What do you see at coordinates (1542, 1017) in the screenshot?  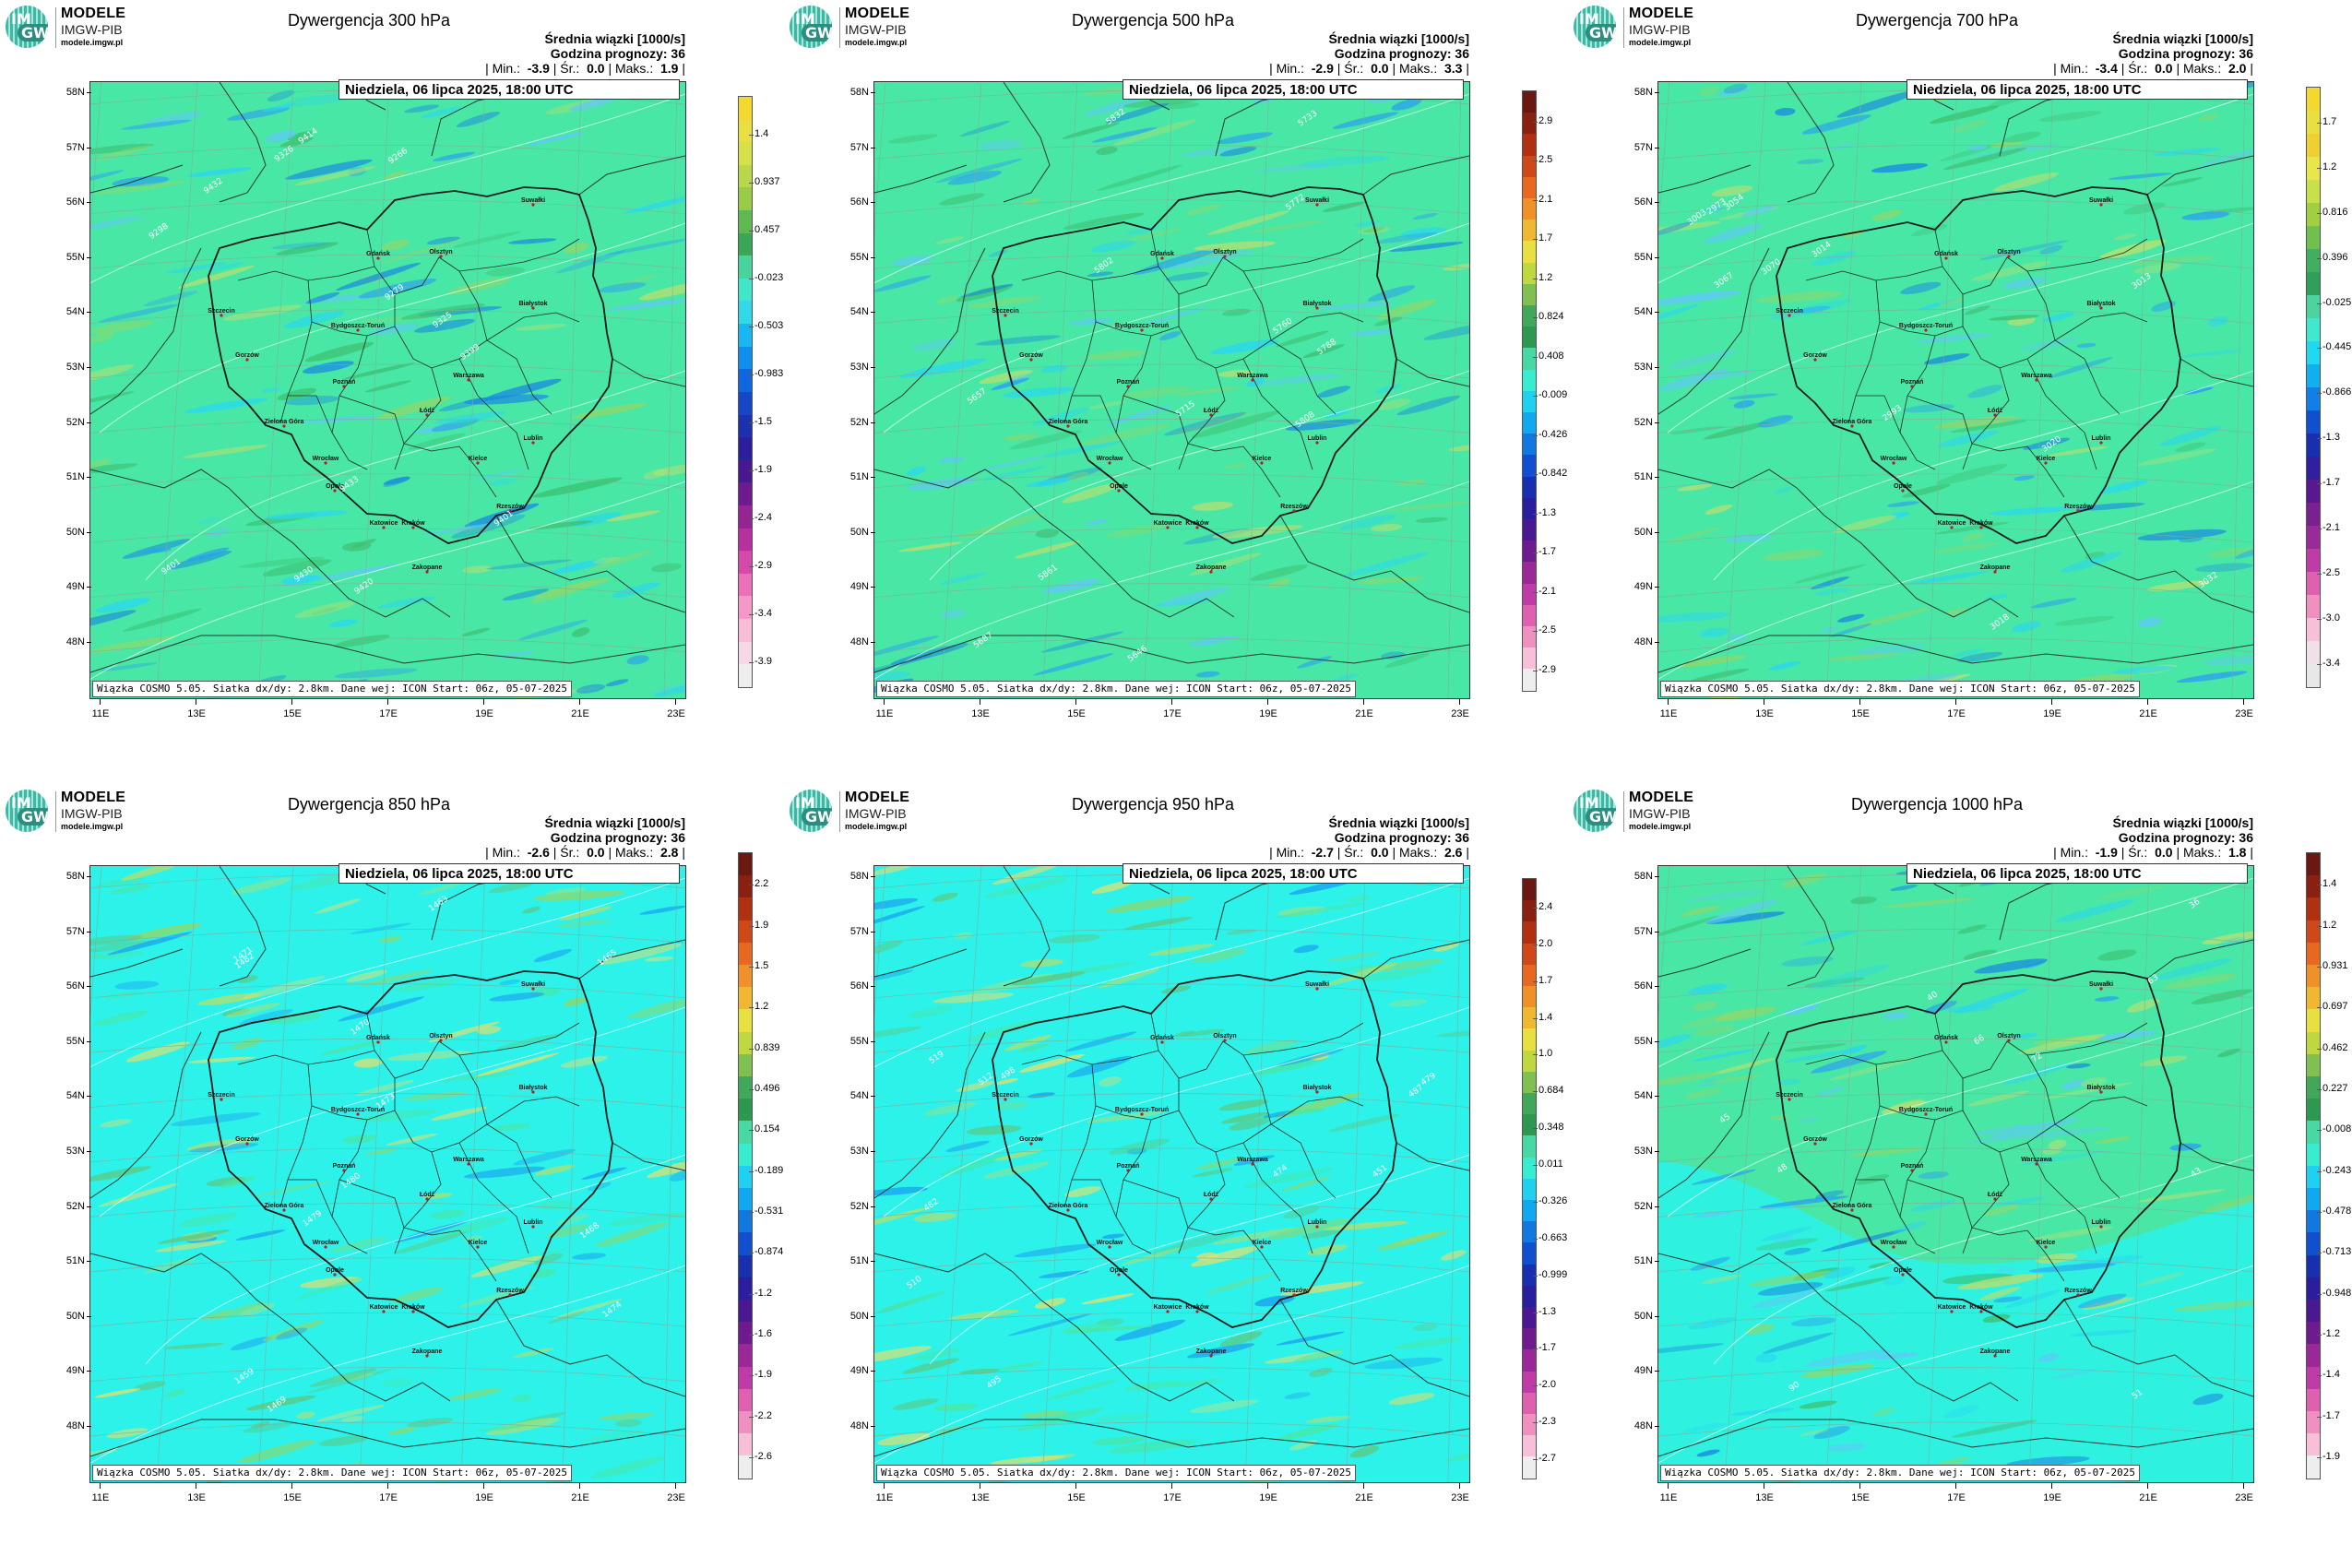 I see `colorbar-tick-label: 1.4` at bounding box center [1542, 1017].